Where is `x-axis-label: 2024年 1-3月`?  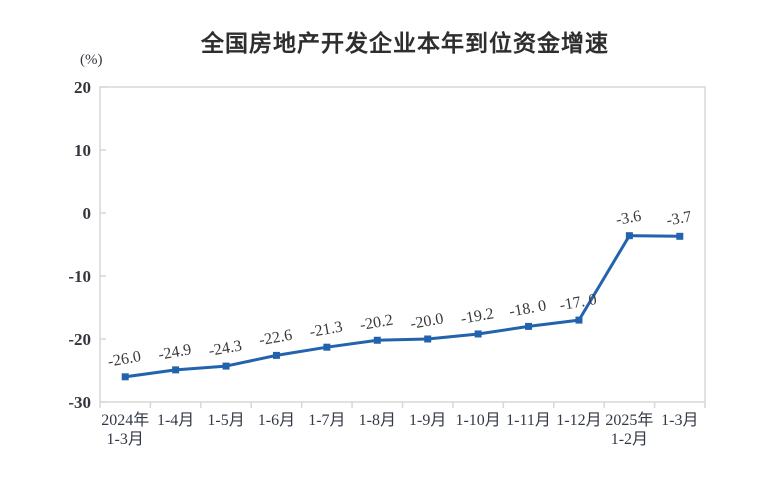
x-axis-label: 2024年 1-3月 is located at coordinates (125, 429).